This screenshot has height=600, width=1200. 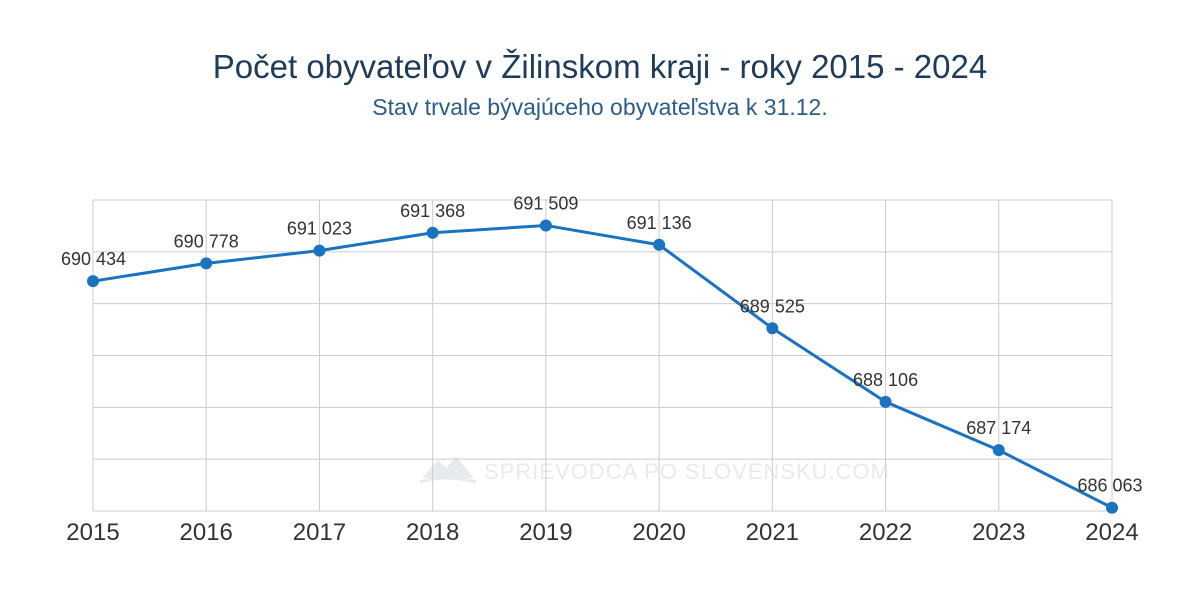 I want to click on x-tick-label: 2023, so click(x=998, y=532).